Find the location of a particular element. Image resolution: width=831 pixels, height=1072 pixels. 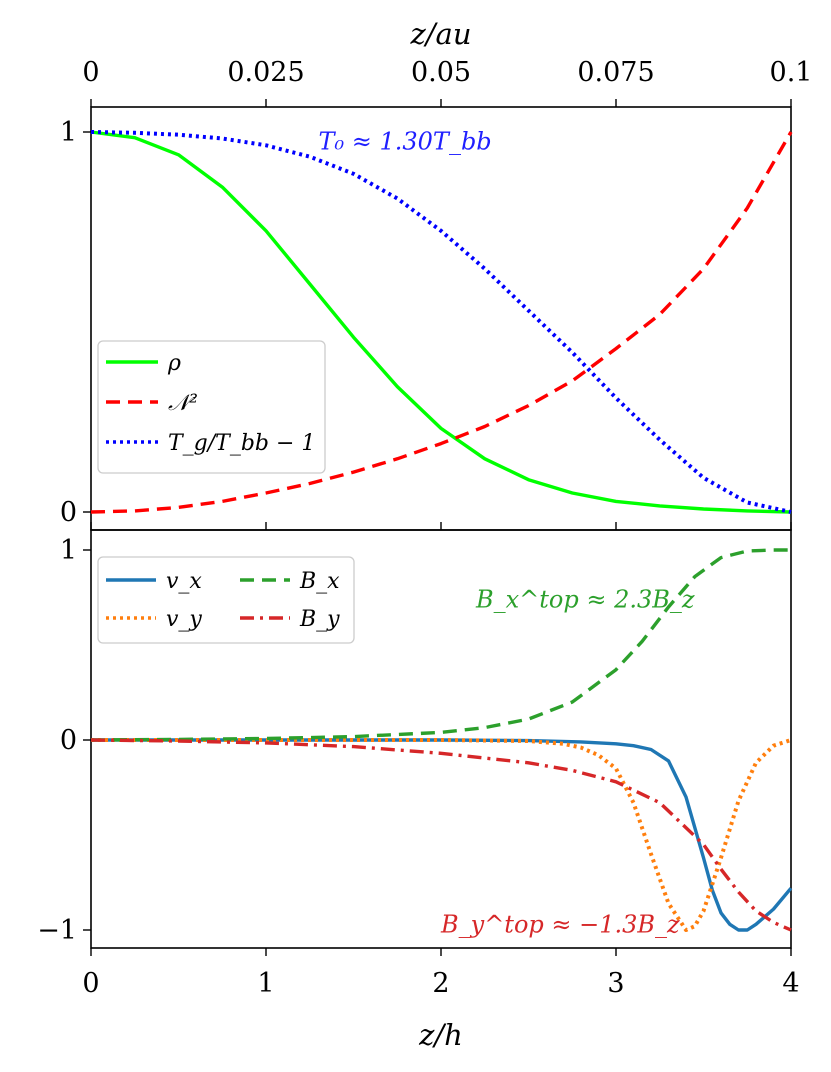

annotation-bottom-0: B_x^top ≈ 2.3B_z is located at coordinates (585, 599).